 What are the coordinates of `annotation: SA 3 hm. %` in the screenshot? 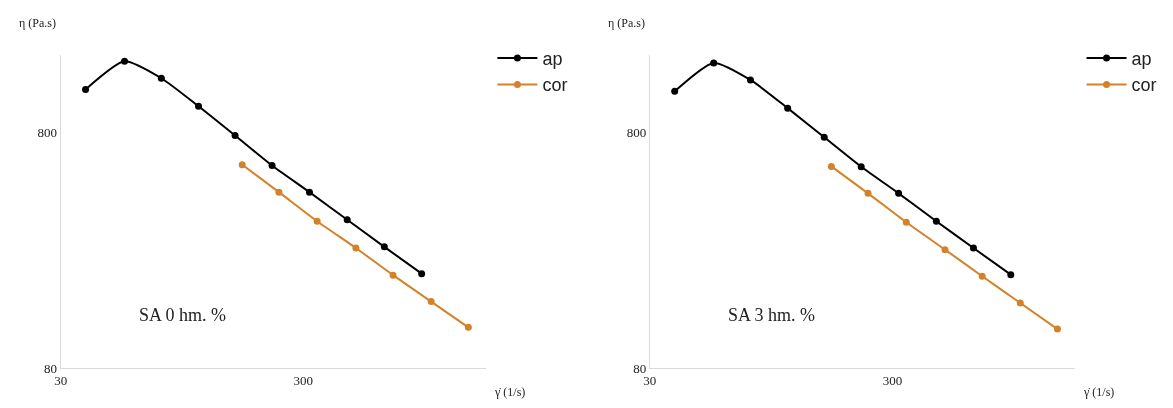 It's located at (772, 315).